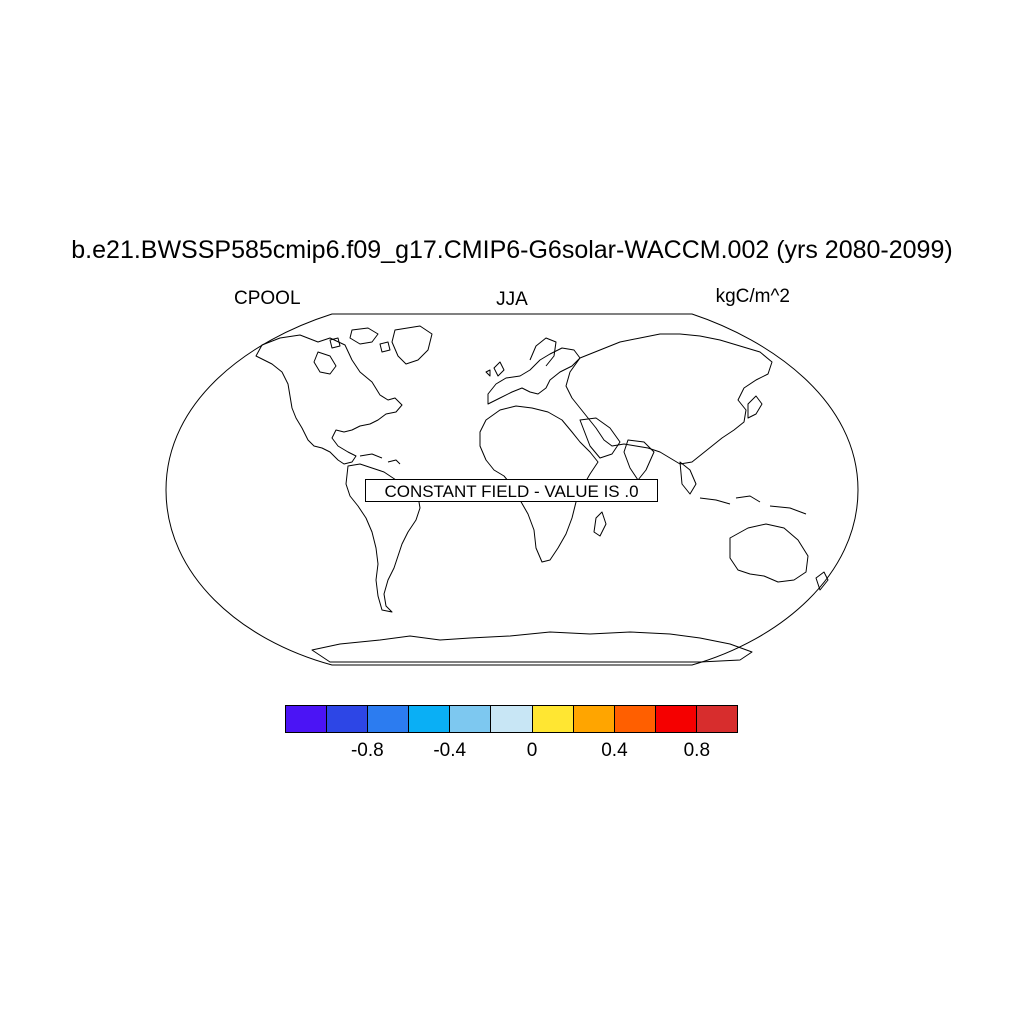 This screenshot has width=1024, height=1024. What do you see at coordinates (600, 524) in the screenshot?
I see `coastline-madagascar` at bounding box center [600, 524].